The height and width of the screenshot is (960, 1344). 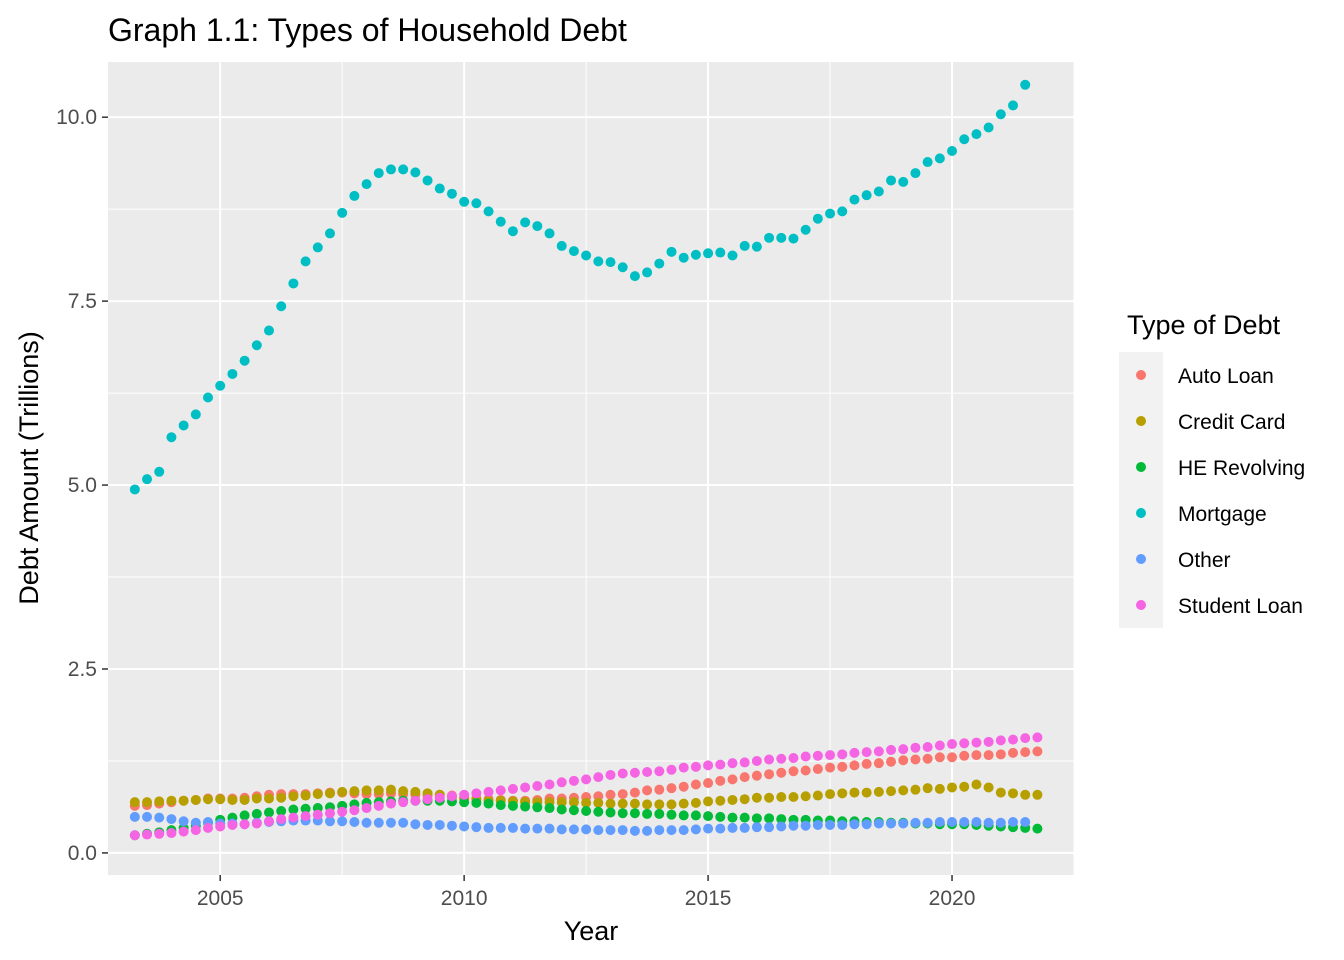 What do you see at coordinates (220, 898) in the screenshot?
I see `x-tick-label: 2005` at bounding box center [220, 898].